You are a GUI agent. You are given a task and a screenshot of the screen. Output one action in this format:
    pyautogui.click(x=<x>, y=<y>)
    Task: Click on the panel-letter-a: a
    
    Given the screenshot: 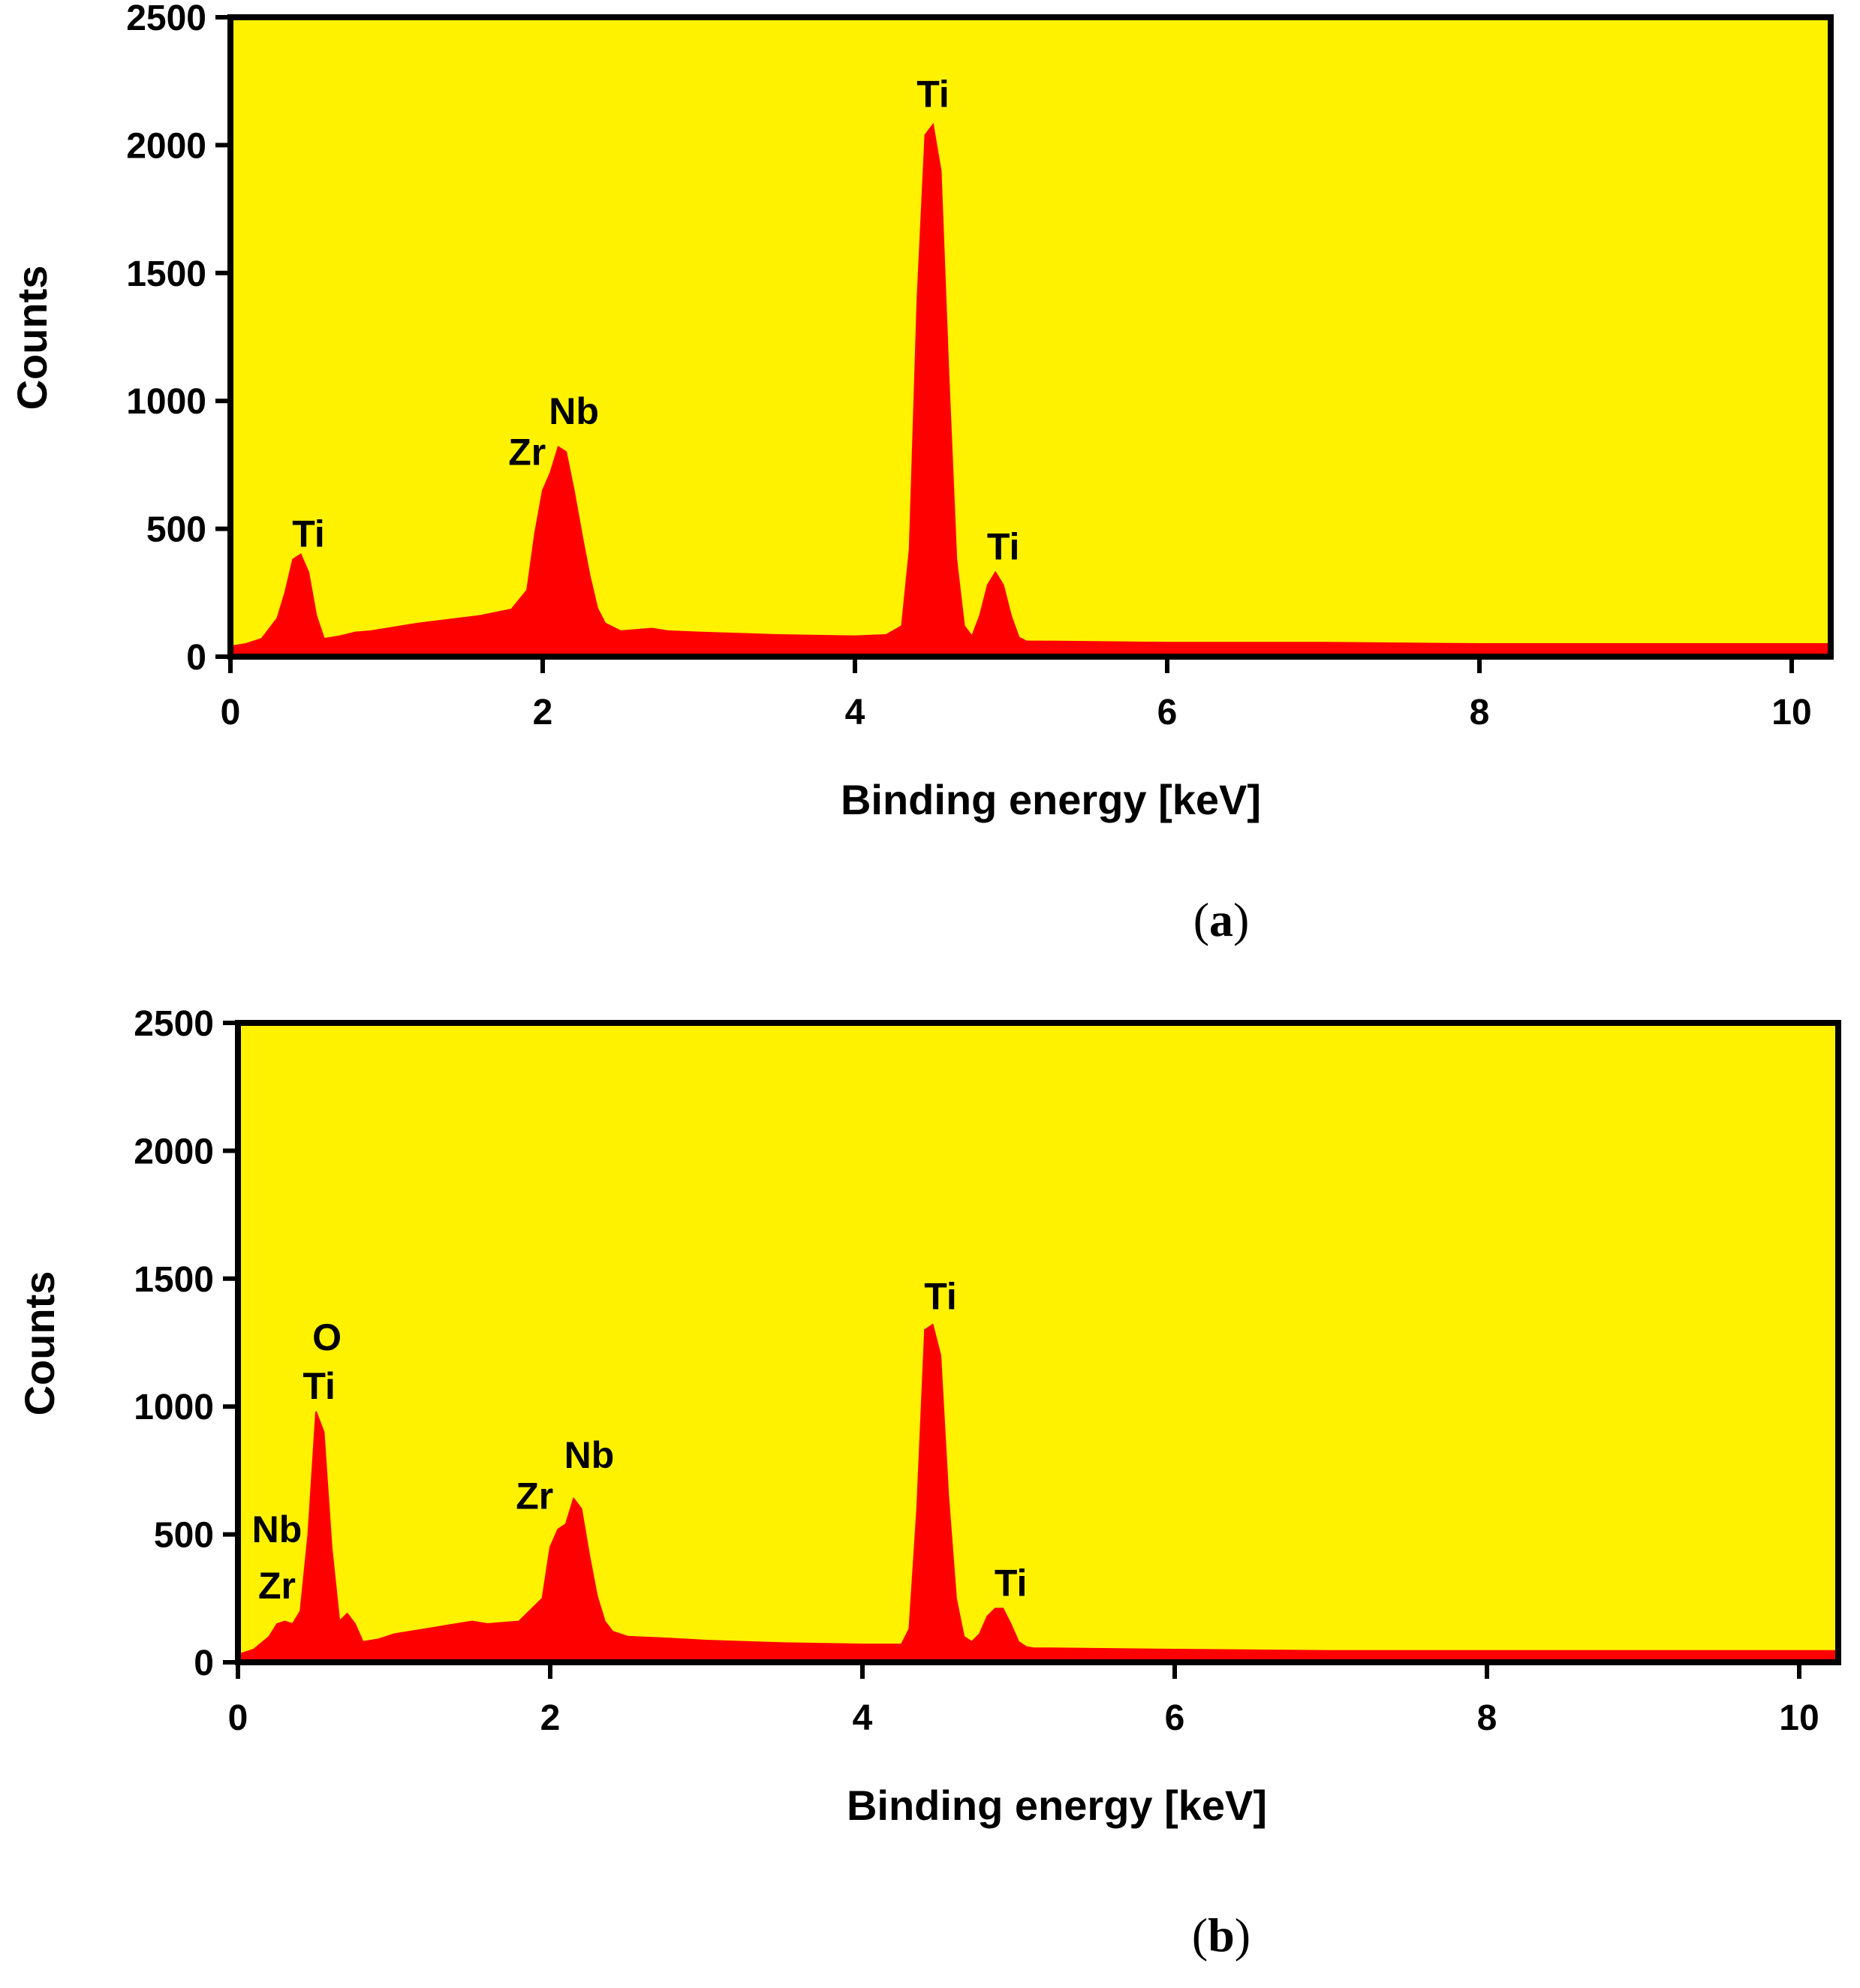 What is the action you would take?
    pyautogui.click(x=1221, y=919)
    